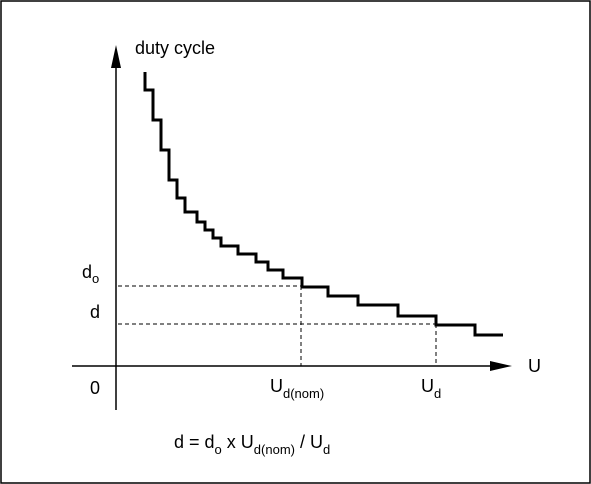 Image resolution: width=591 pixels, height=484 pixels. What do you see at coordinates (116, 56) in the screenshot?
I see `y-arrow` at bounding box center [116, 56].